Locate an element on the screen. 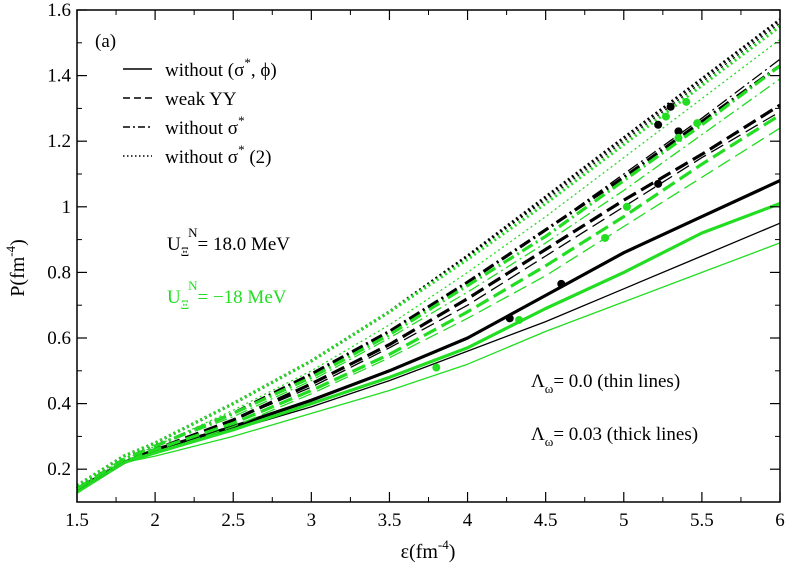  x-axis-title: ε(fm-4) is located at coordinates (428, 550).